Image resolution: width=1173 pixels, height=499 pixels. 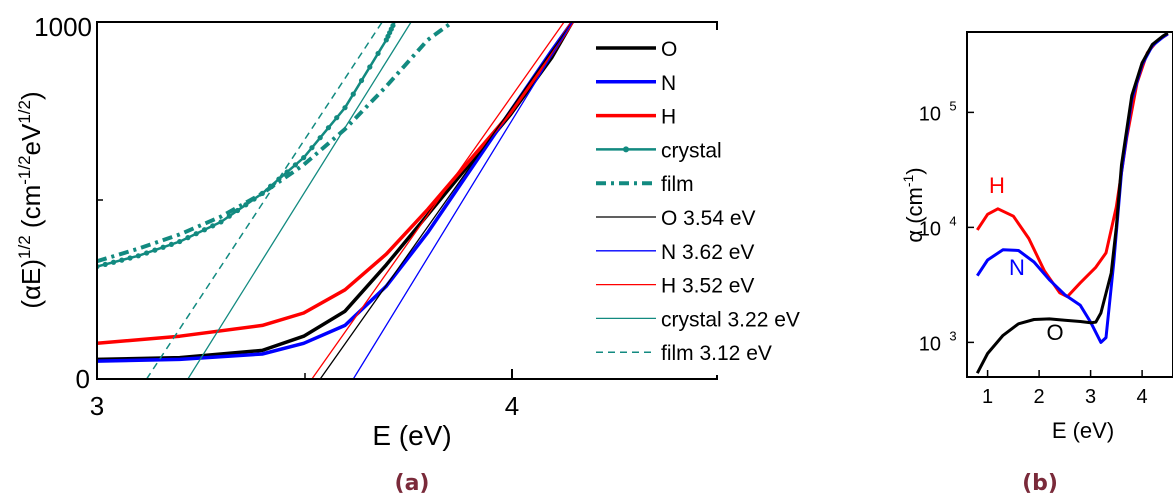 I want to click on legend-label-o-3-54-ev: O 3.54 eV, so click(x=708, y=218).